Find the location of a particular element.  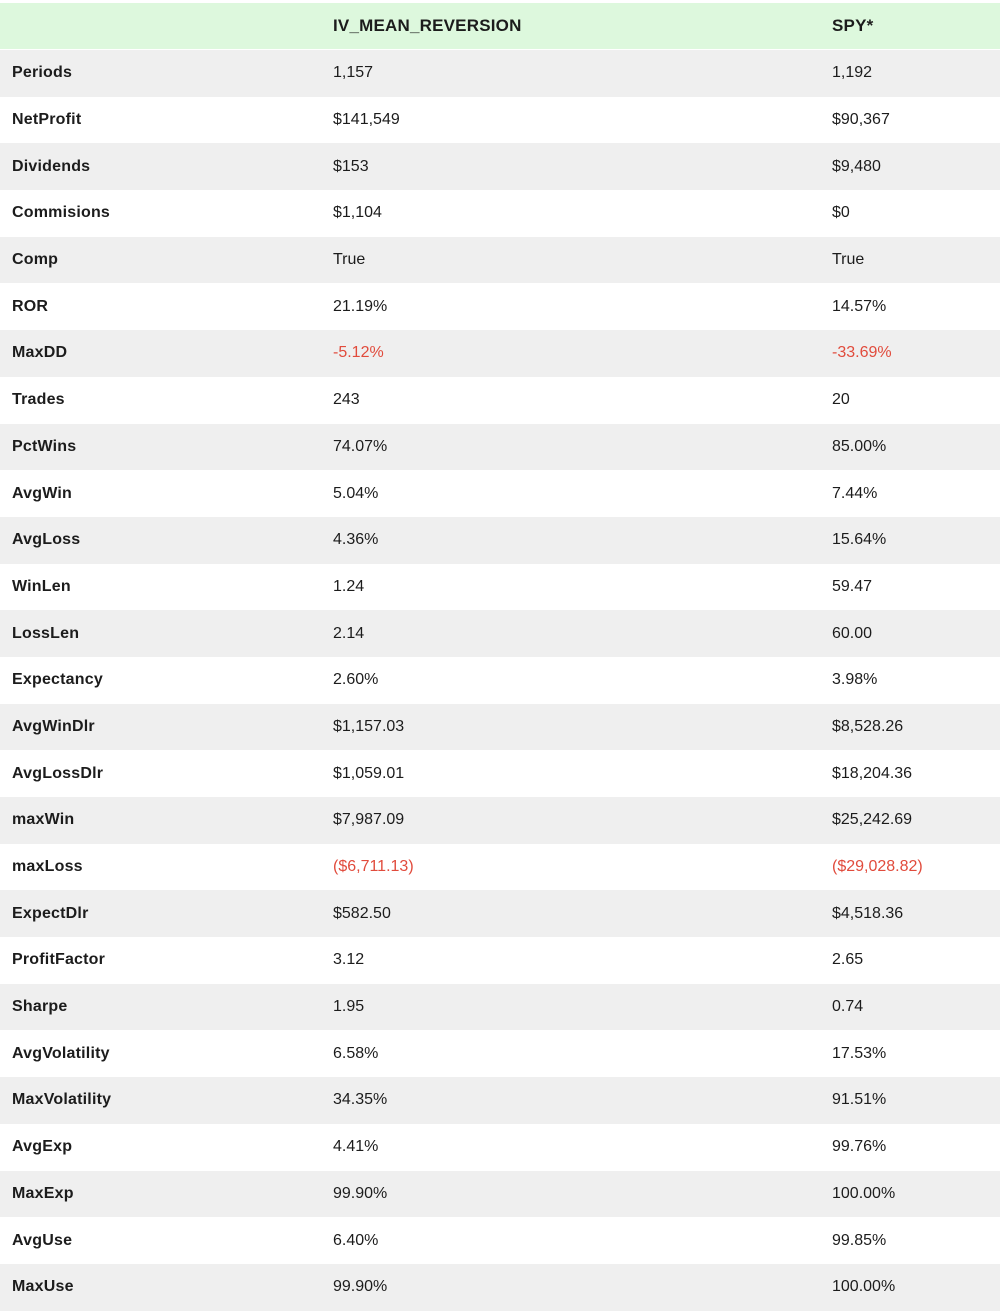

table-row: WinLen 1.24 59.47 is located at coordinates (500, 587).